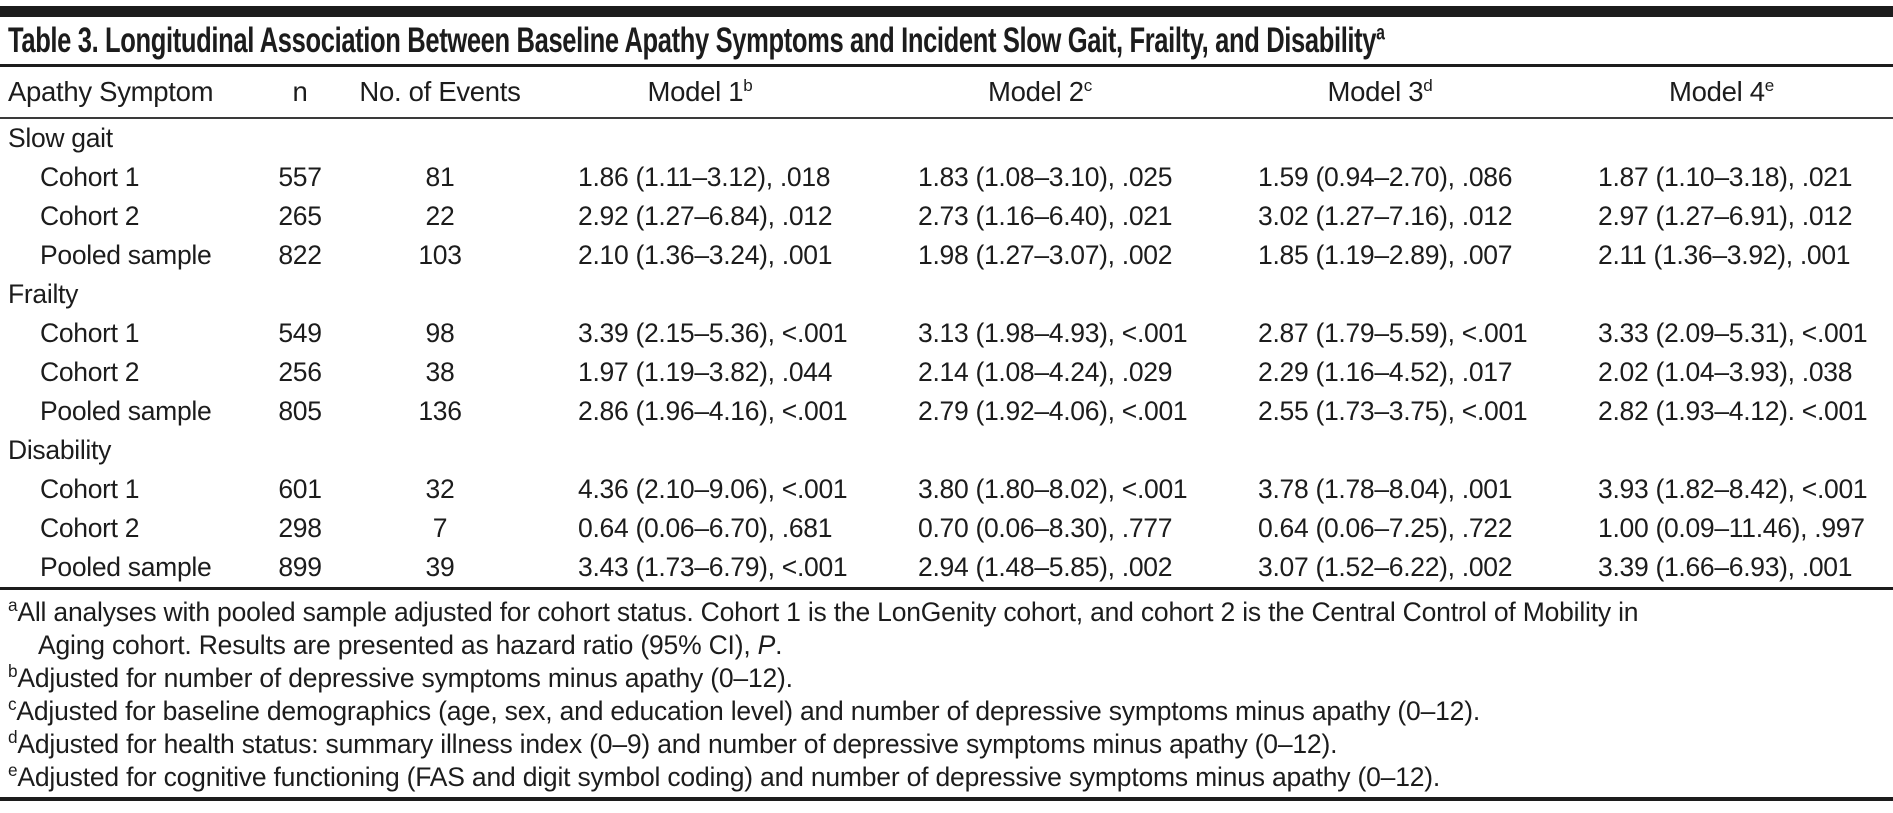 Image resolution: width=1893 pixels, height=813 pixels. I want to click on model-4-footnote-marker: e, so click(1769, 85).